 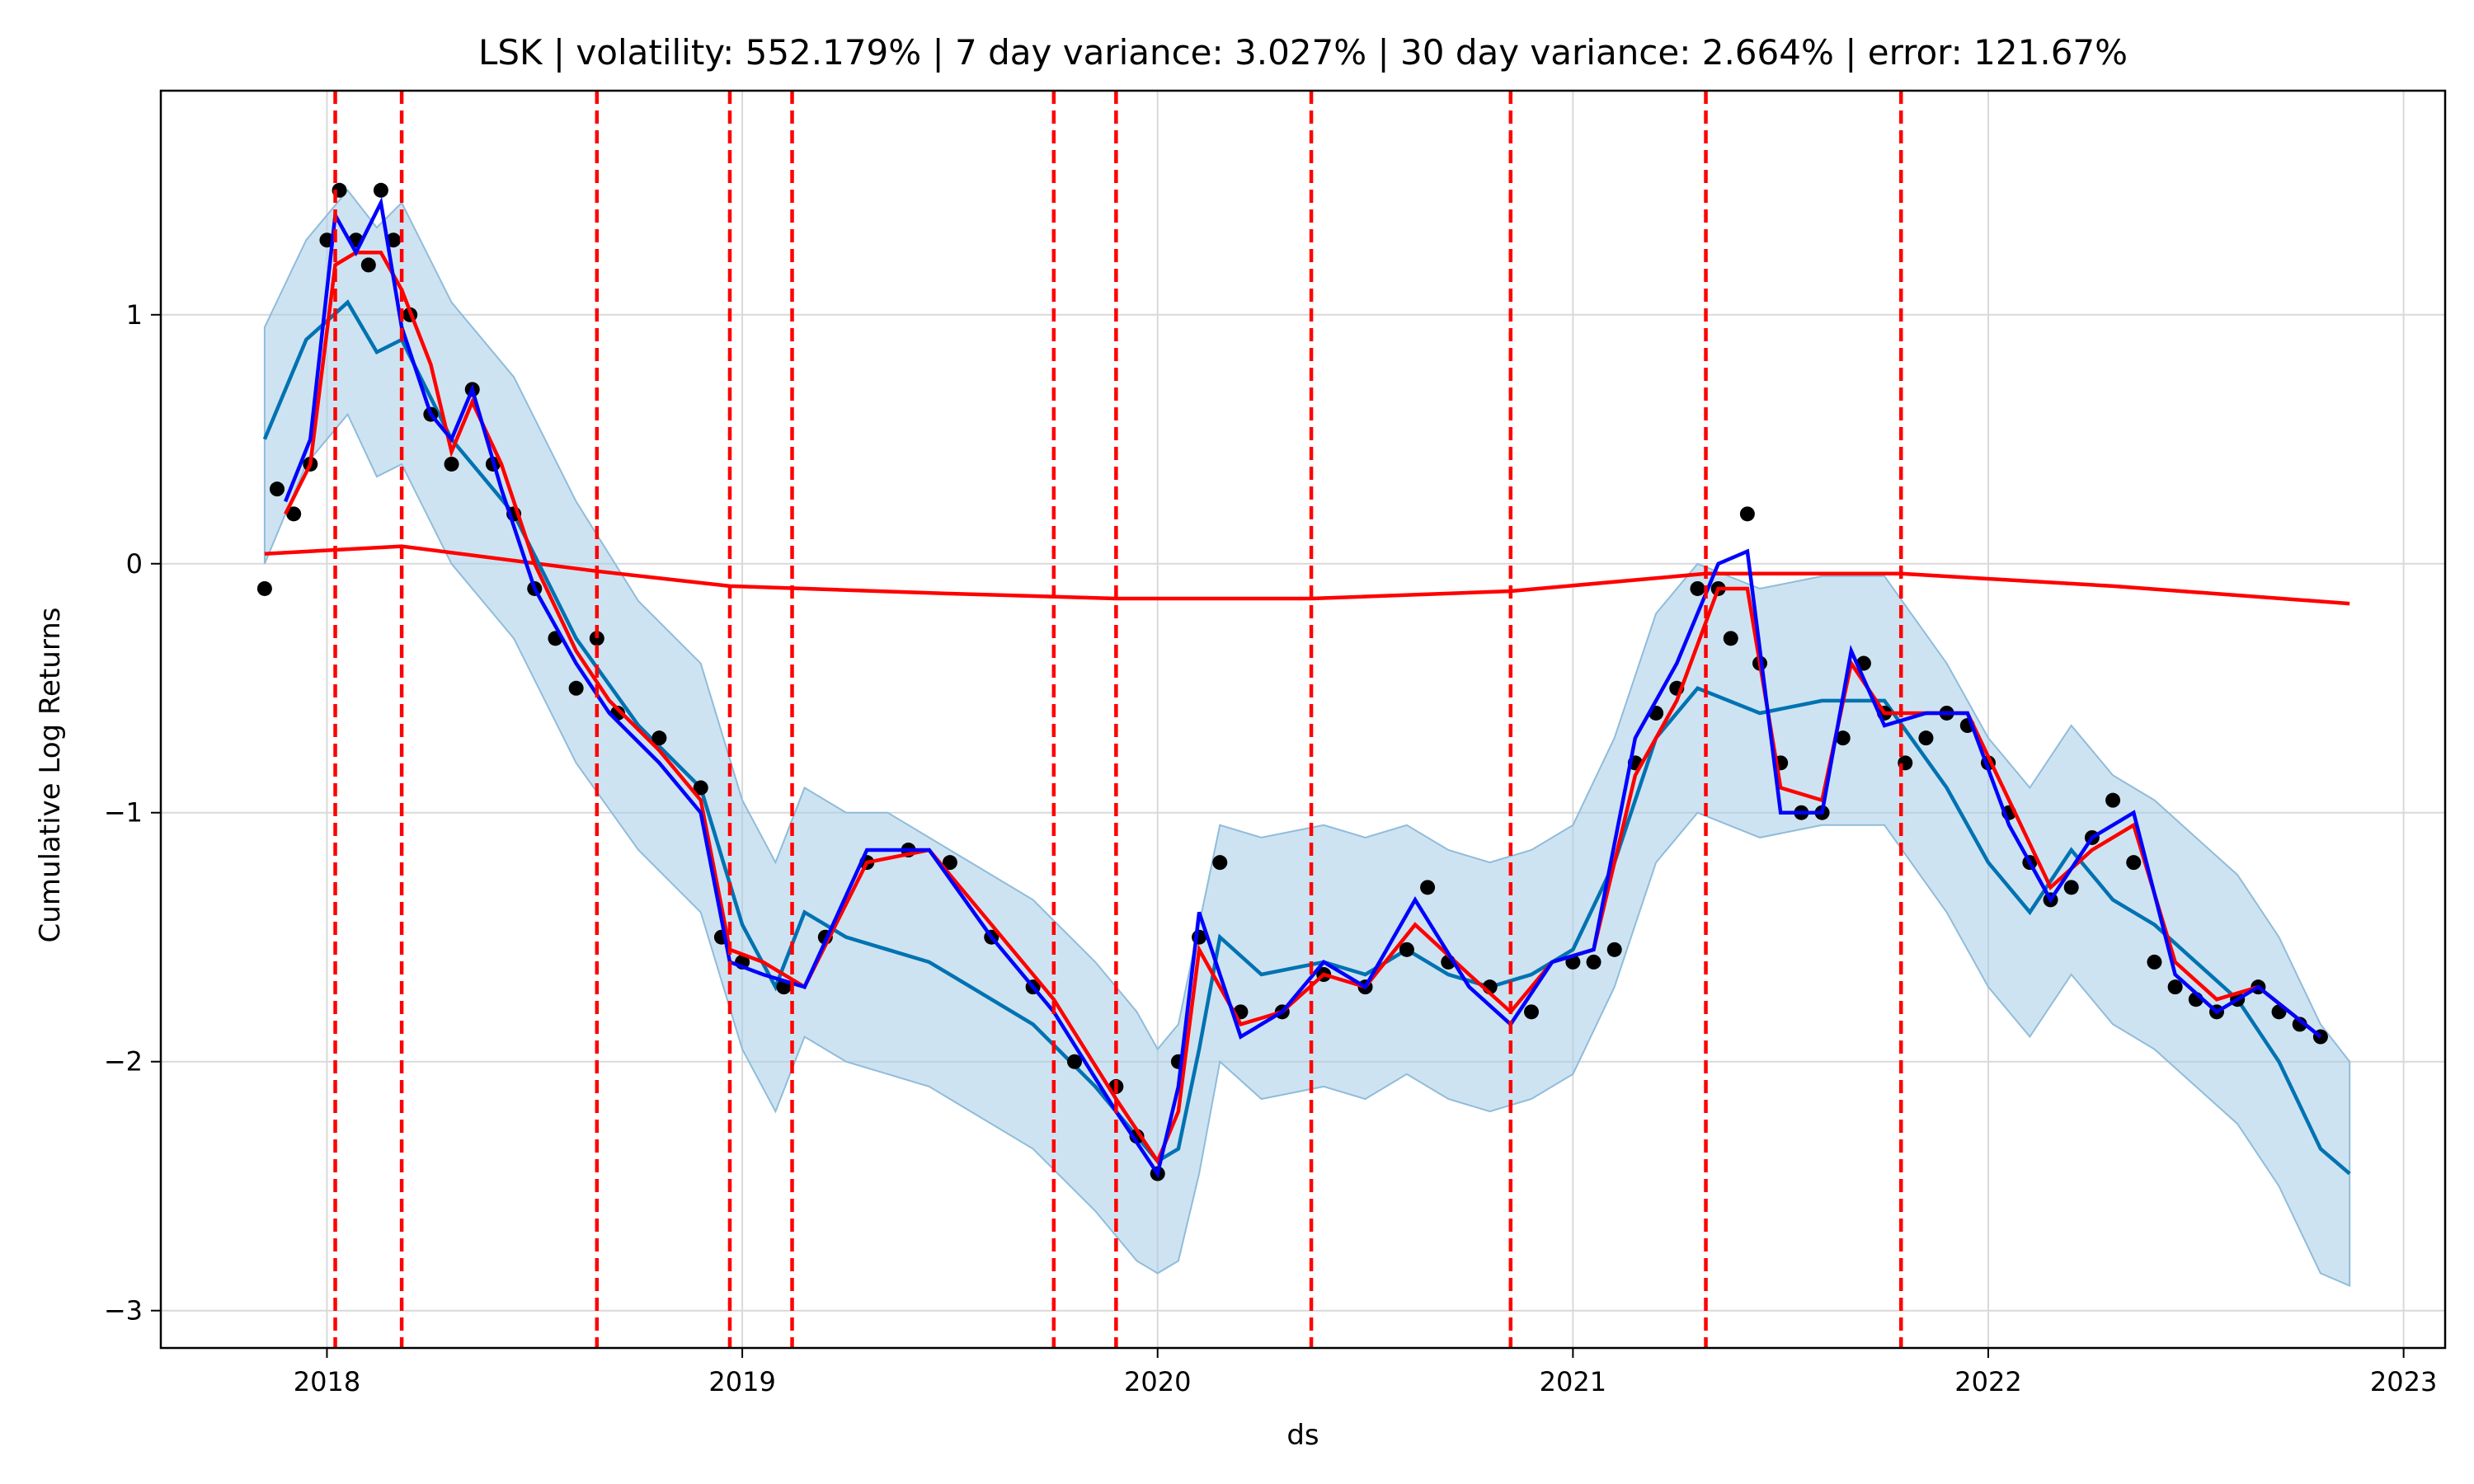 I want to click on x-tick-label: 2019, so click(x=741, y=1381).